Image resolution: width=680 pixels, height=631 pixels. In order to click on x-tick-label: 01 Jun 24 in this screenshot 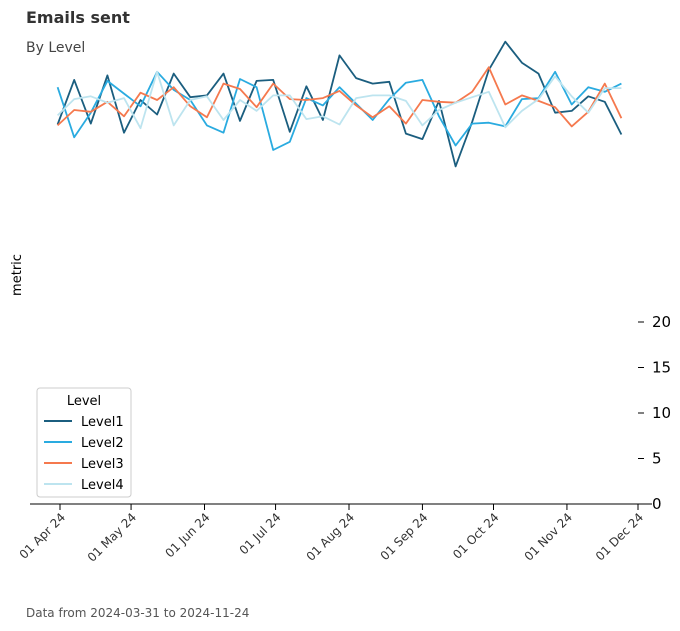, I will do `click(187, 535)`.